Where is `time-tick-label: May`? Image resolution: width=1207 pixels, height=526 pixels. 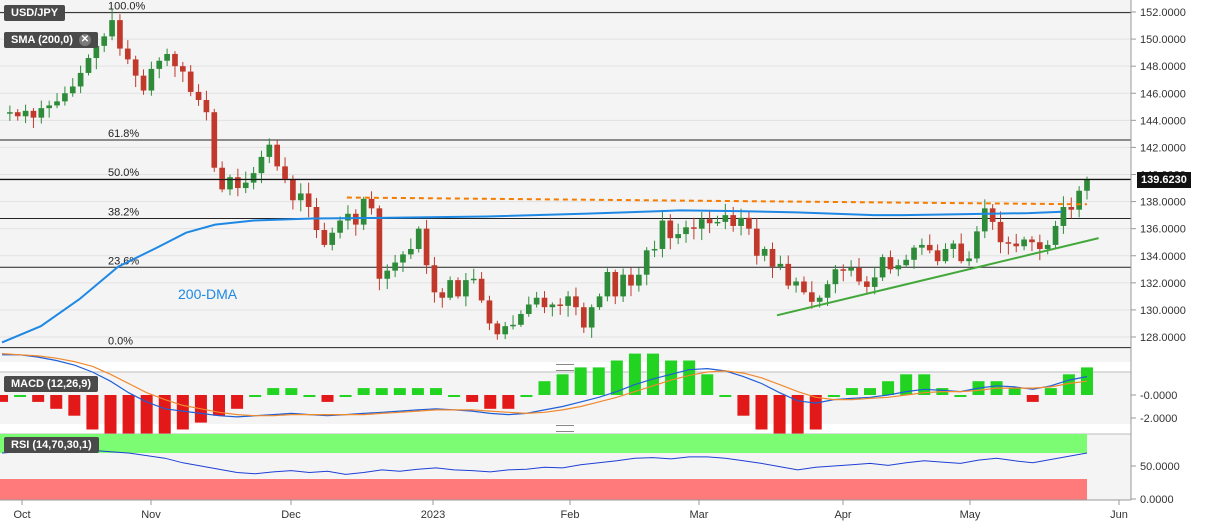 time-tick-label: May is located at coordinates (970, 515).